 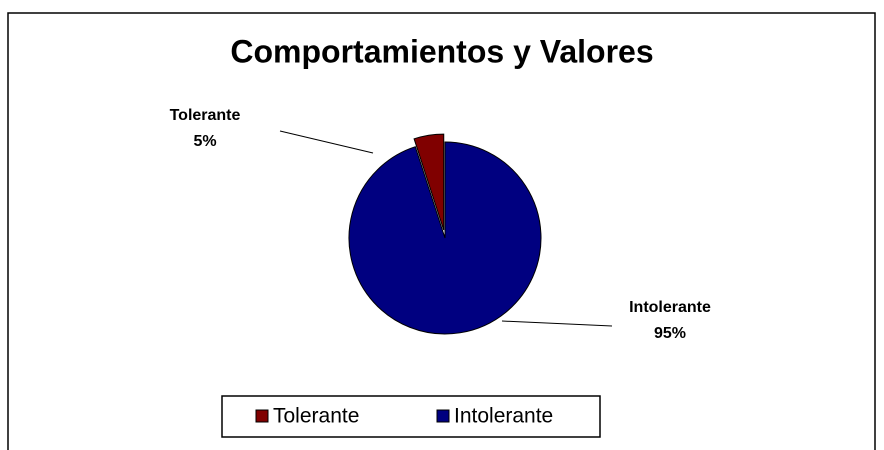 What do you see at coordinates (670, 333) in the screenshot?
I see `slice-value-label: 95%` at bounding box center [670, 333].